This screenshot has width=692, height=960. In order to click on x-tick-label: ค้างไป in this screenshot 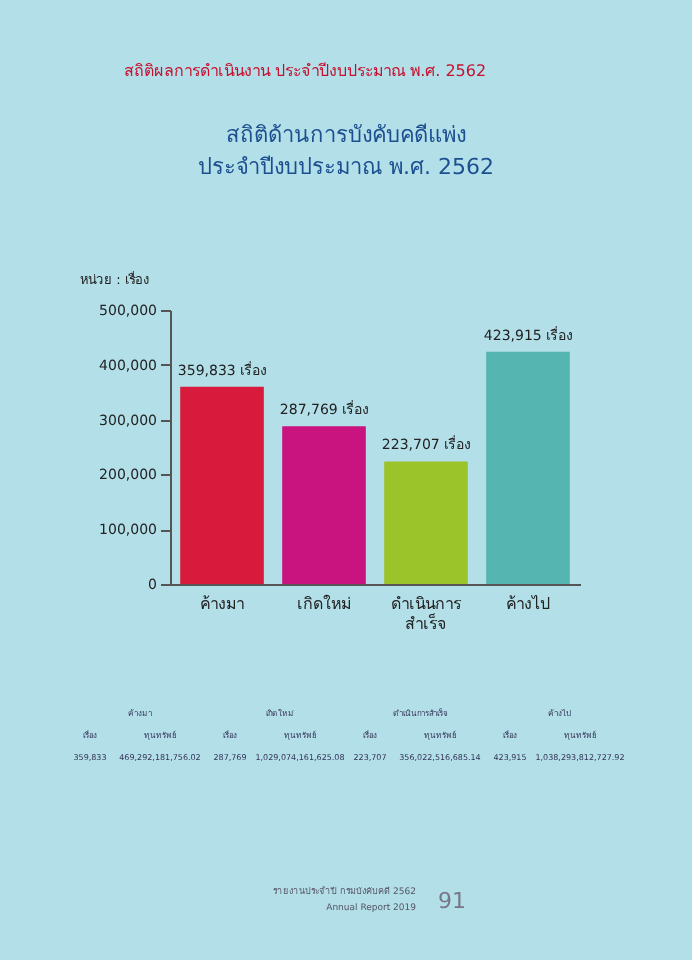, I will do `click(527, 604)`.